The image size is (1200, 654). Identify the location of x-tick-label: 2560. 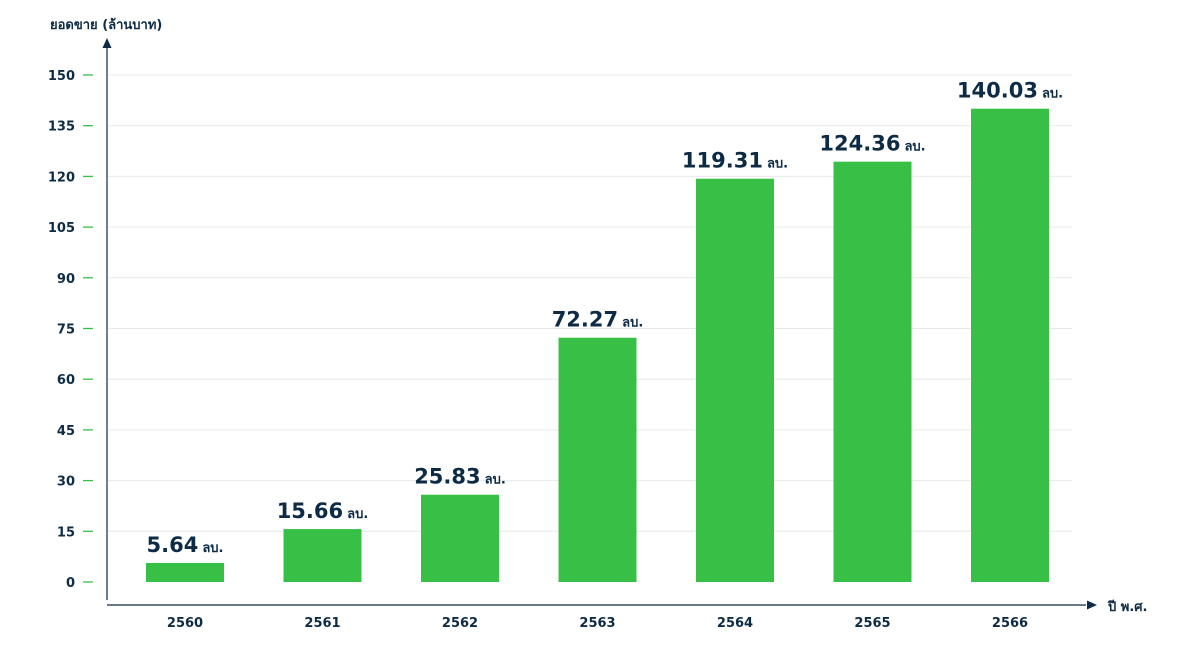
(185, 623).